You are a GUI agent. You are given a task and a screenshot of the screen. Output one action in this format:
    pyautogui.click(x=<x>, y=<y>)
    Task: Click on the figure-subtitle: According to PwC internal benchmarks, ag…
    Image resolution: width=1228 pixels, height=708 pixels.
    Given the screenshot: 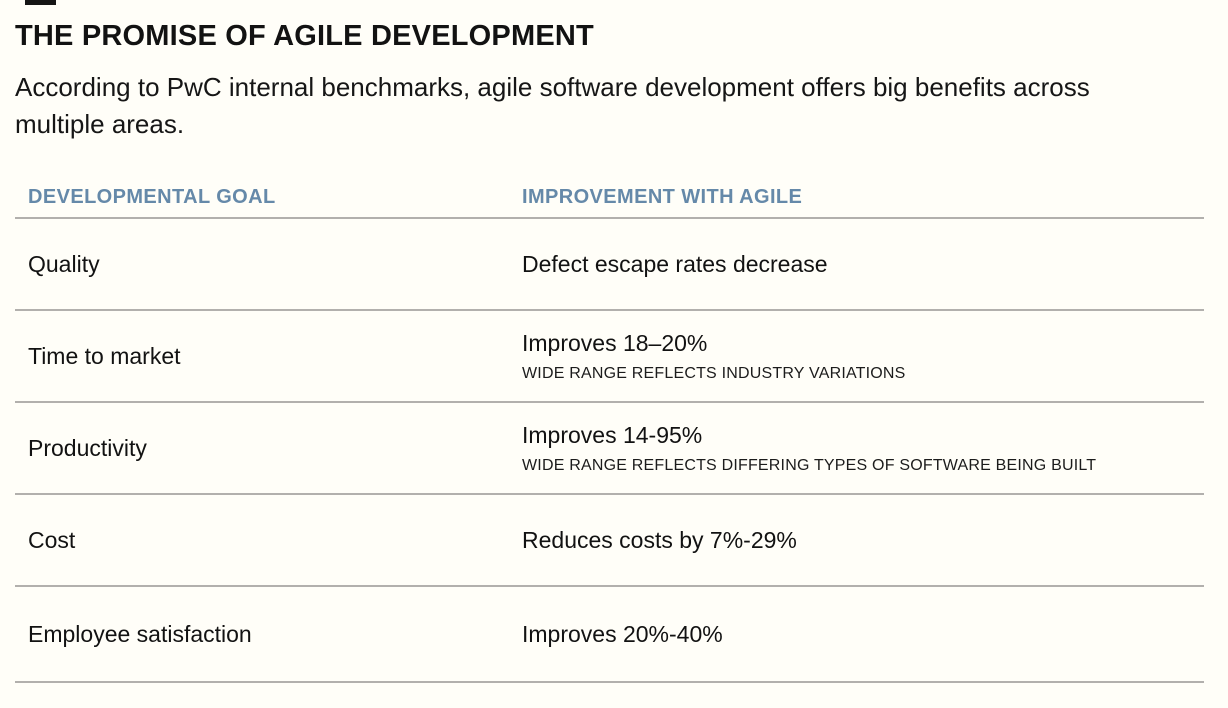 What is the action you would take?
    pyautogui.click(x=552, y=106)
    